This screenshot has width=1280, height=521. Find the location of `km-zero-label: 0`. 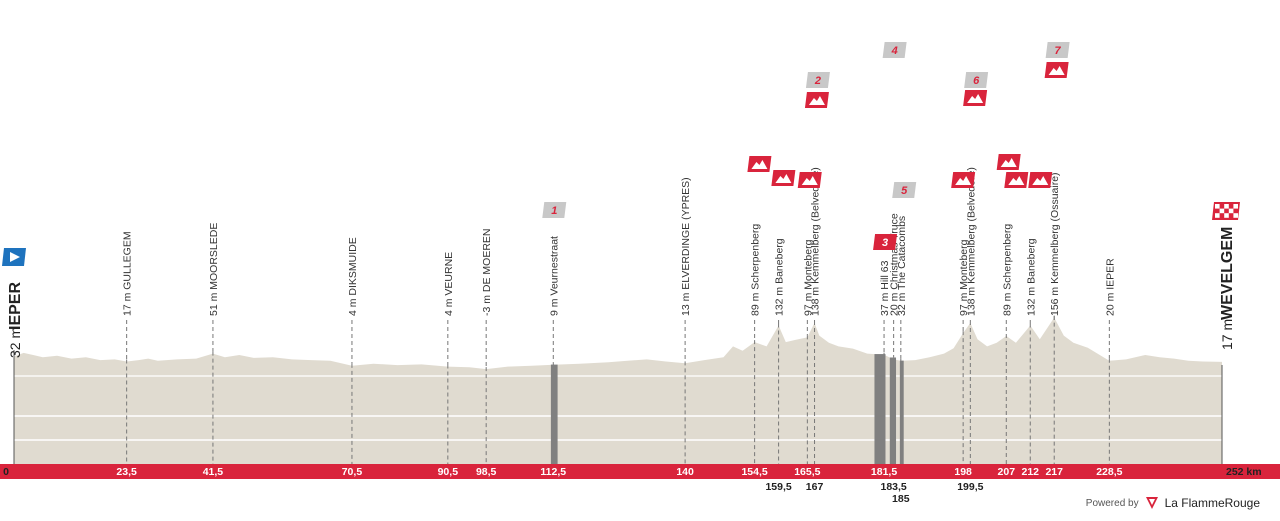

km-zero-label: 0 is located at coordinates (6, 472).